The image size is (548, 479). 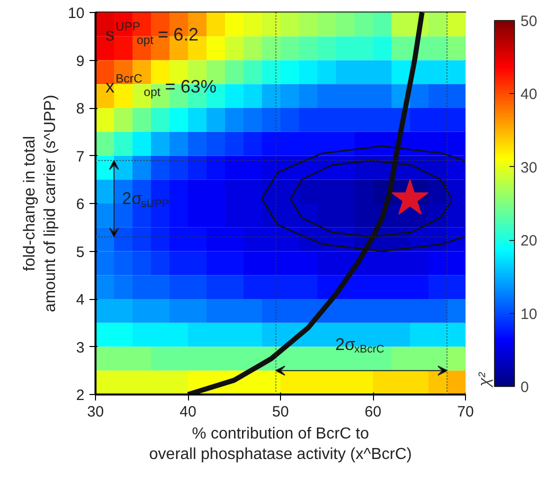 I want to click on x-tick-label: 60, so click(x=373, y=412).